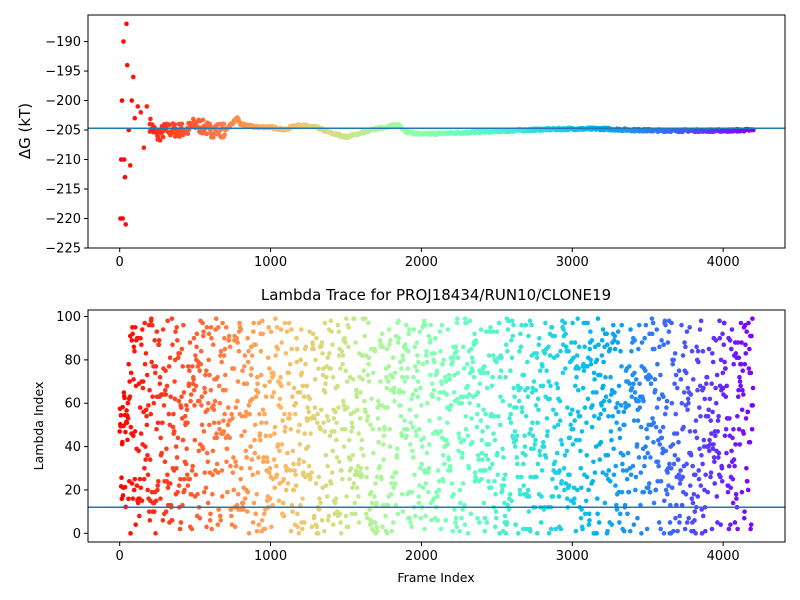  I want to click on lambda-x-ticks: 0 1000 2000 3000 4000, so click(428, 553).